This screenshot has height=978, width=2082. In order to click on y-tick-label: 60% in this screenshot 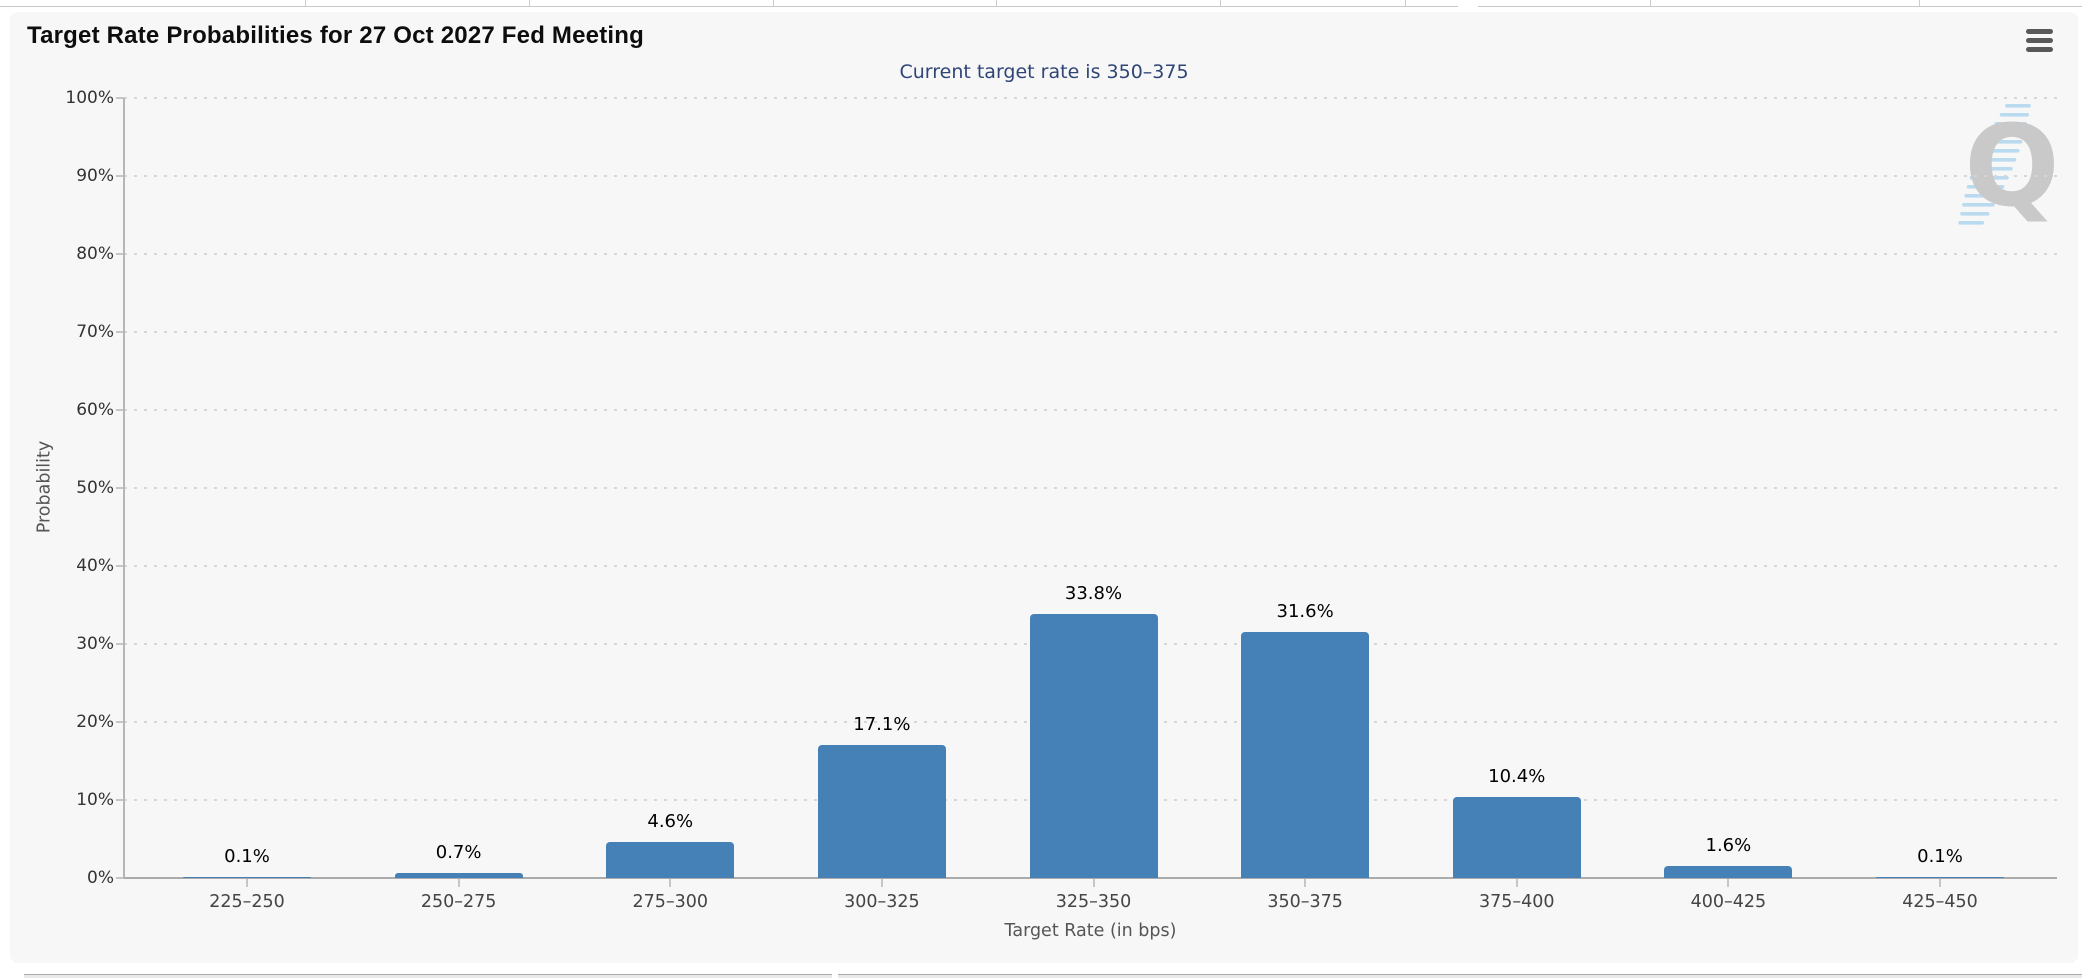, I will do `click(95, 410)`.